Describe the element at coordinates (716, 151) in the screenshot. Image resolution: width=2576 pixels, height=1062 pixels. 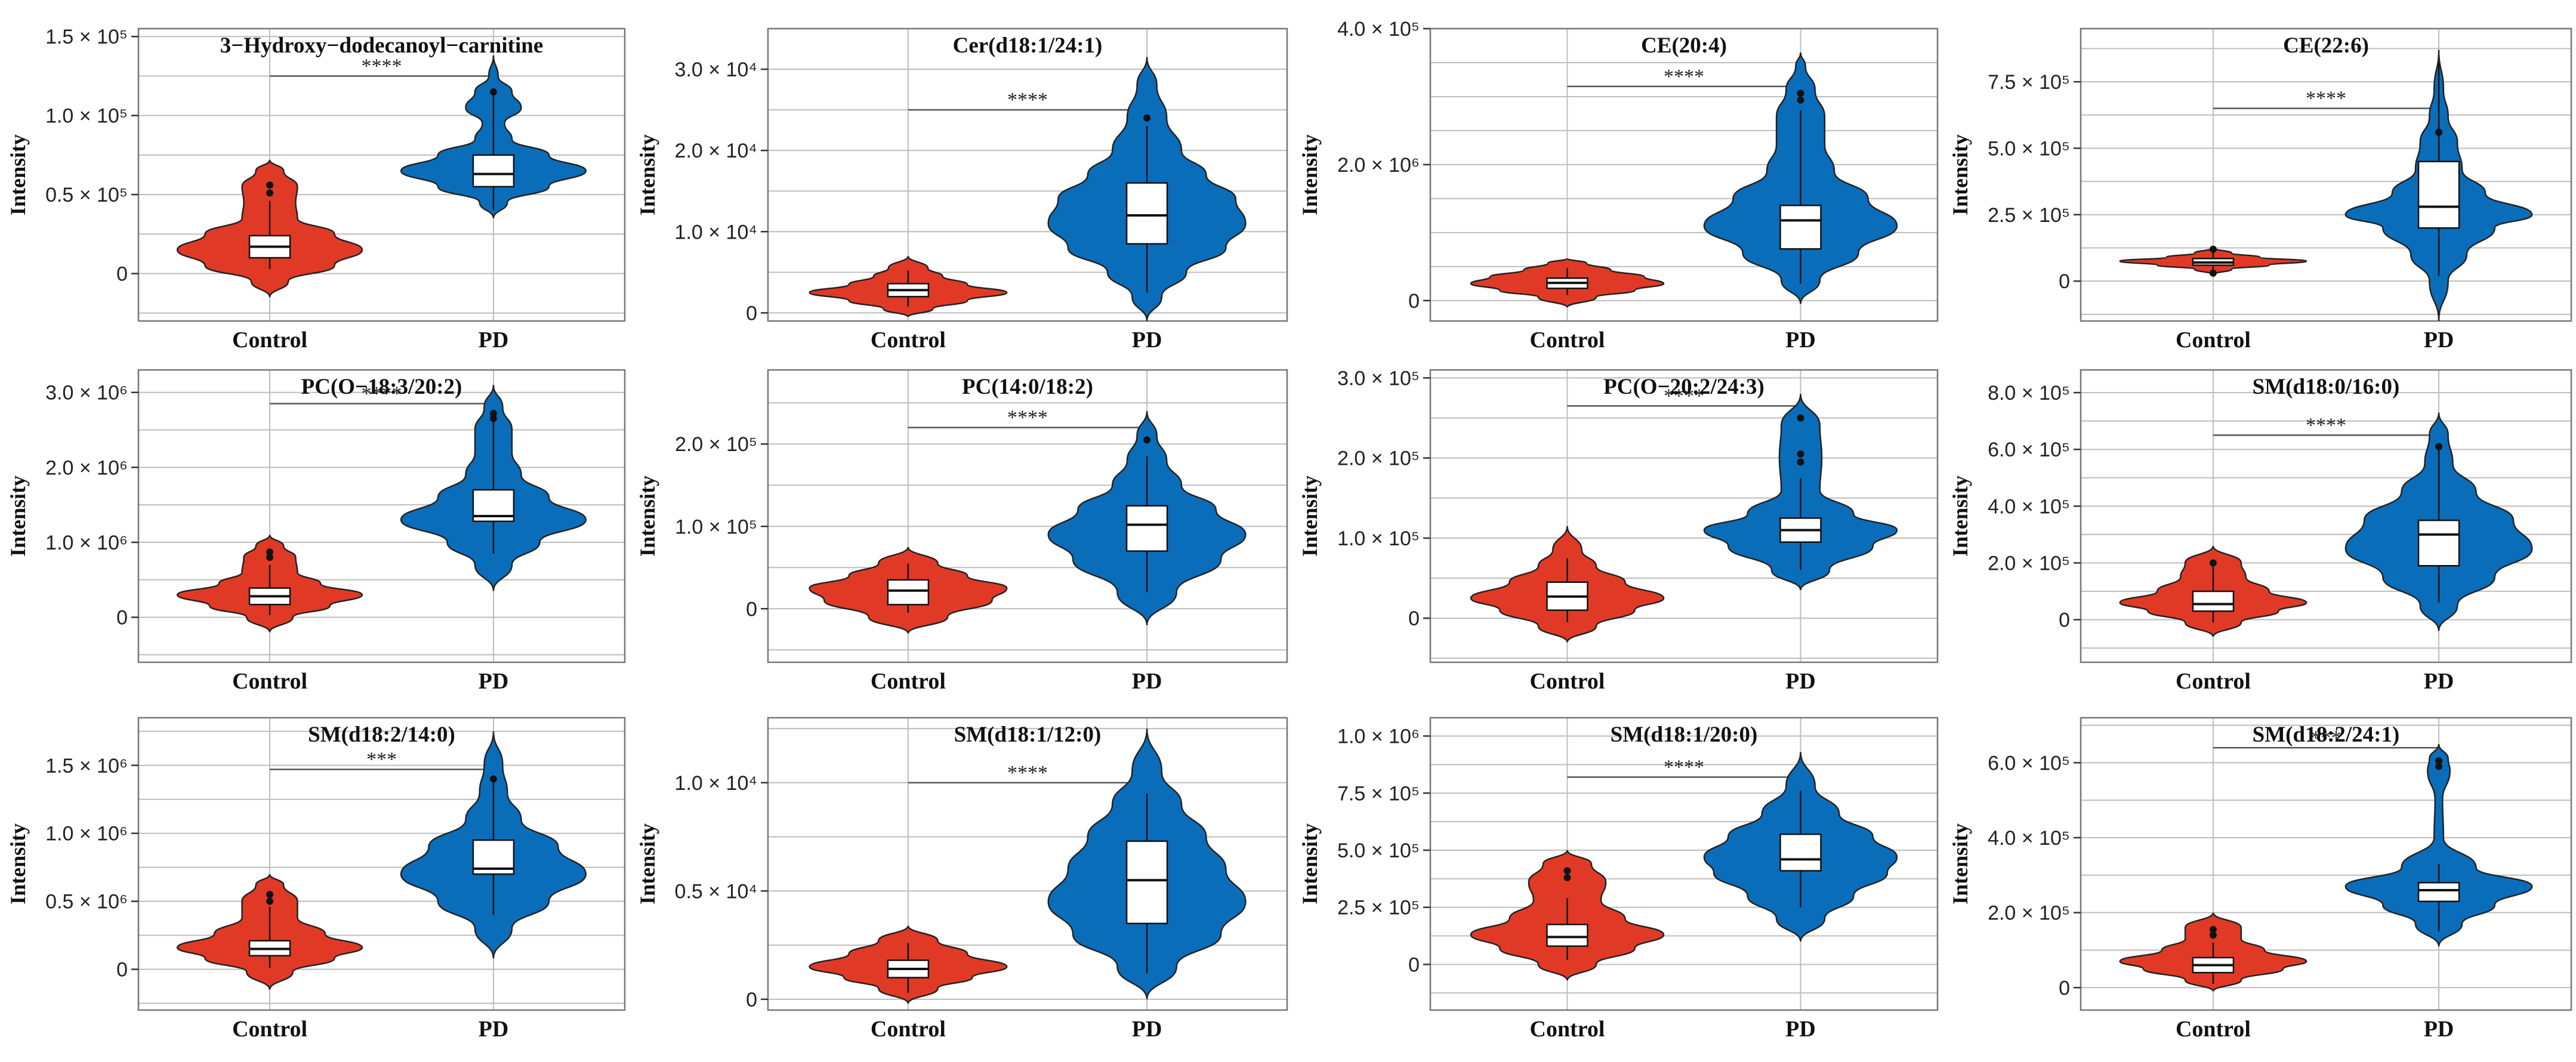
I see `y-tick-label: 2.0 × 10⁴` at that location.